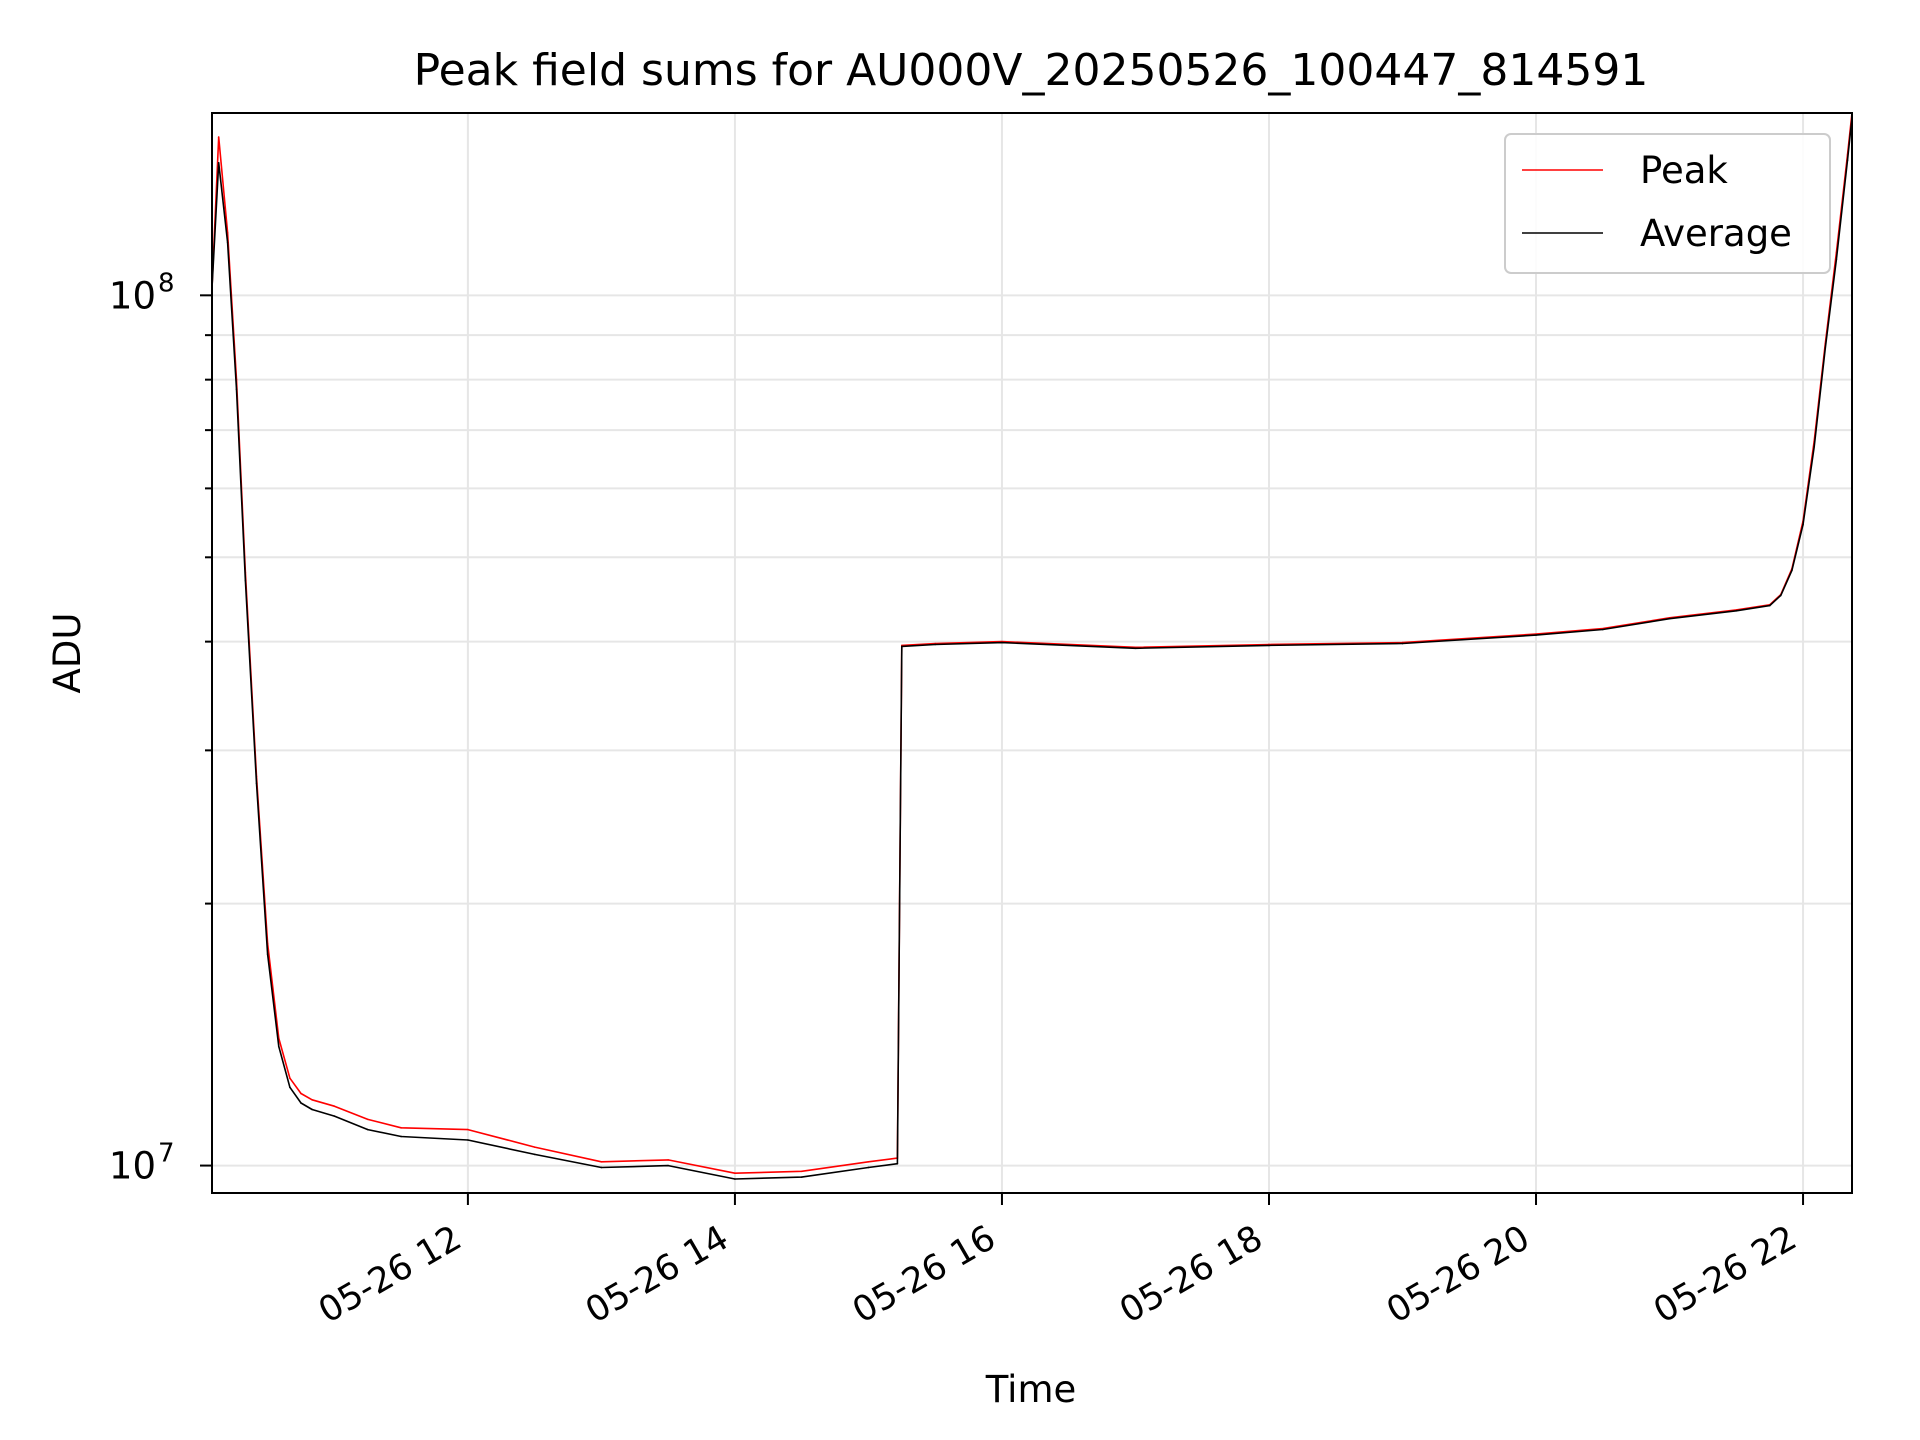 This screenshot has height=1440, width=1920. Describe the element at coordinates (166, 1154) in the screenshot. I see `y-tick-exponent: 7` at that location.